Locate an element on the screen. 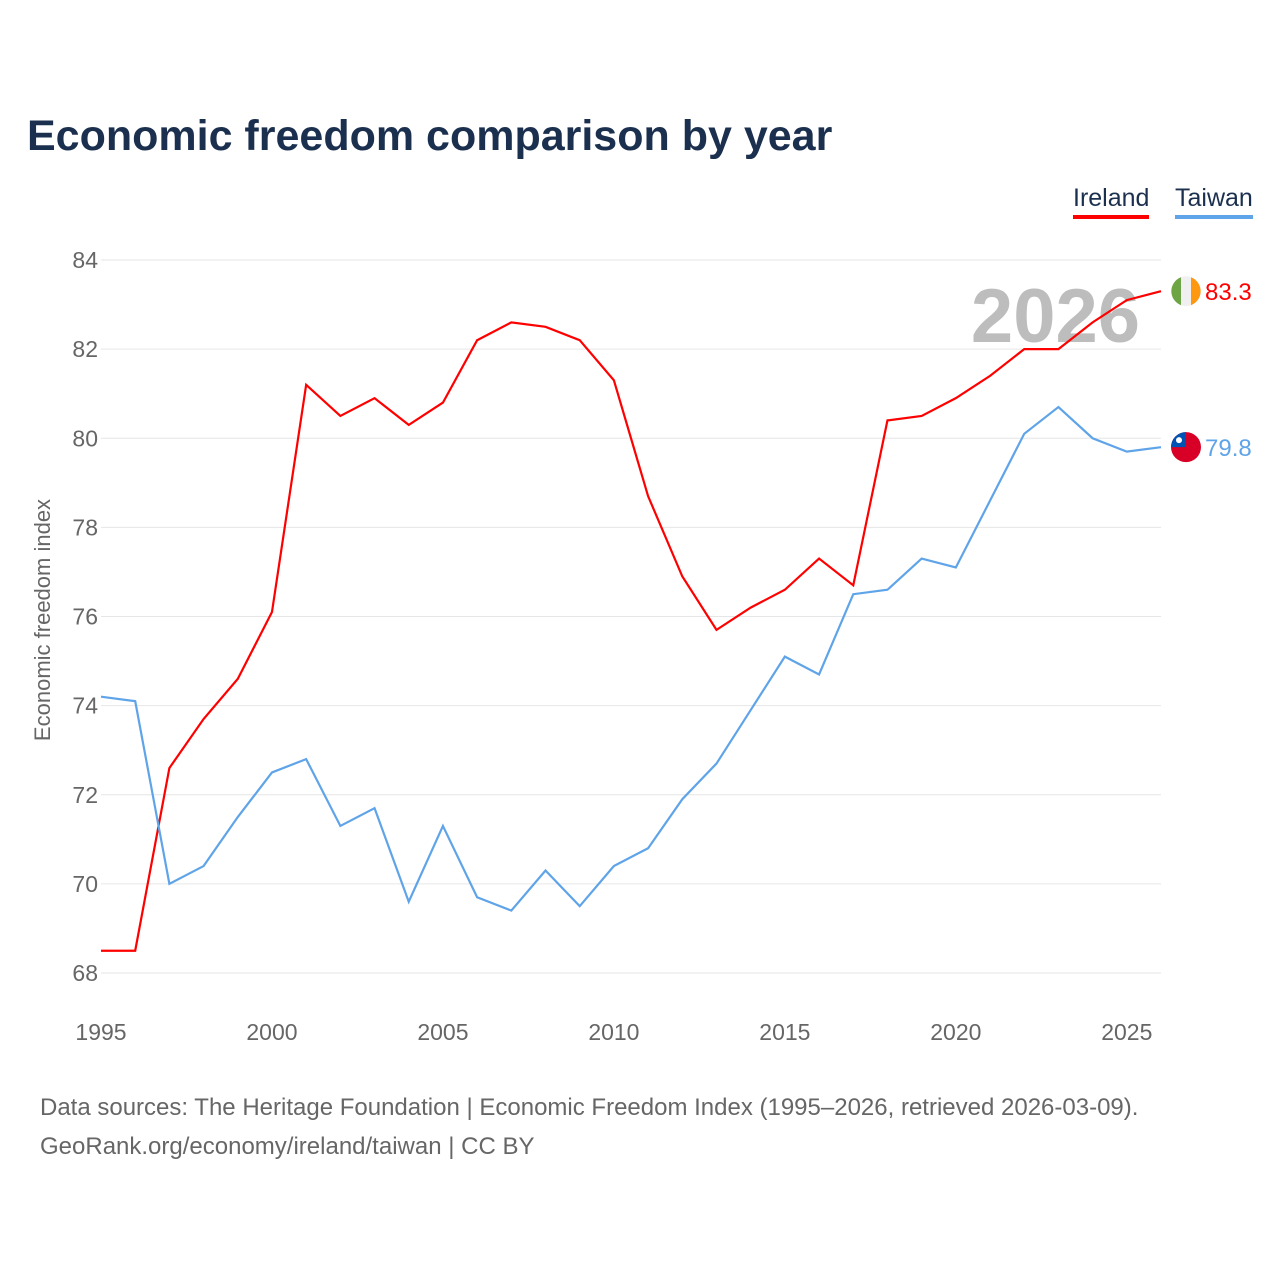  x-tick-label: 2010 is located at coordinates (613, 1032).